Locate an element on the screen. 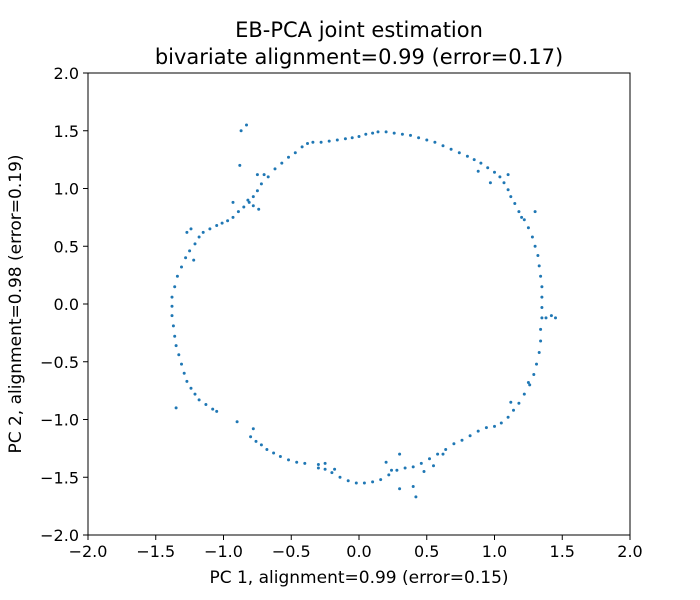  y-tick-label: −1.5 is located at coordinates (59, 477).